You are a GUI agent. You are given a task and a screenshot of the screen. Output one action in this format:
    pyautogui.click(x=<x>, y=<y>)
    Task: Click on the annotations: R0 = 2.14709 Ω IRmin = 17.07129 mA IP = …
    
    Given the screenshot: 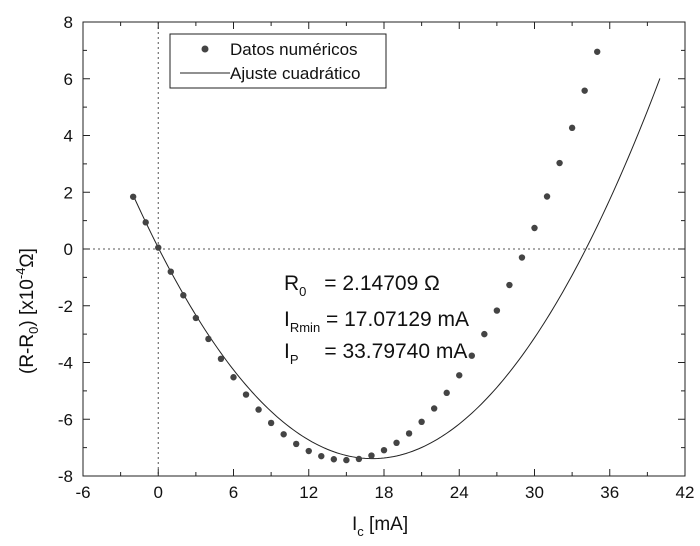 What is the action you would take?
    pyautogui.click(x=376, y=319)
    